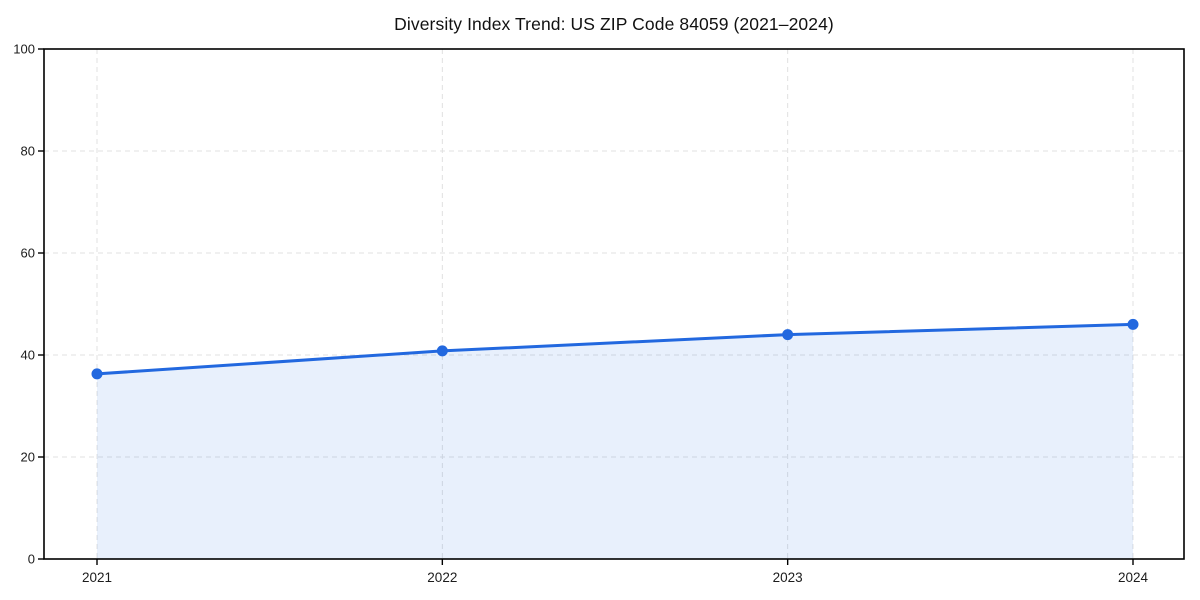 This screenshot has width=1200, height=600. What do you see at coordinates (28, 151) in the screenshot?
I see `y-tick-label: 80` at bounding box center [28, 151].